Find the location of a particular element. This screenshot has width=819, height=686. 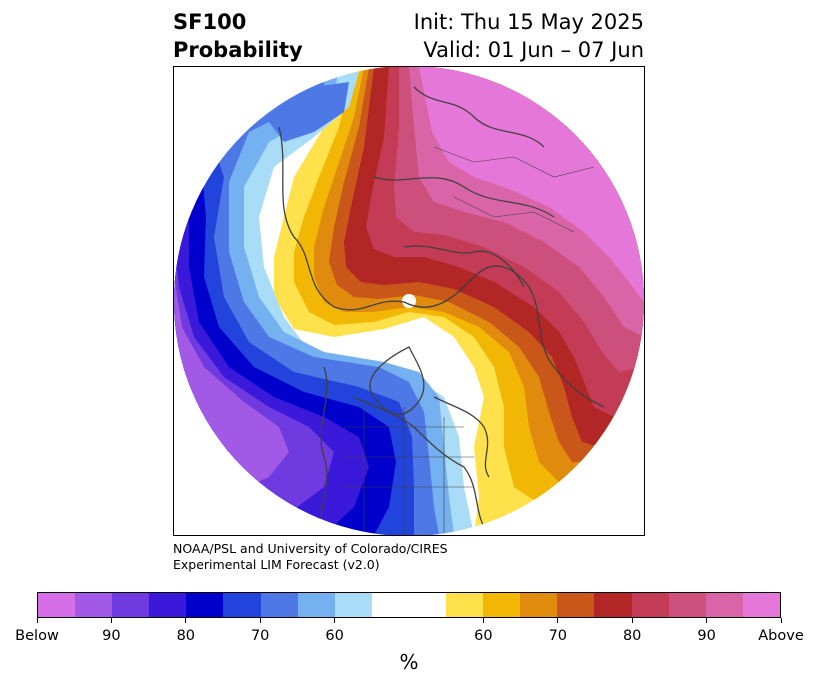

colorbar-tick-label: Below is located at coordinates (37, 636).